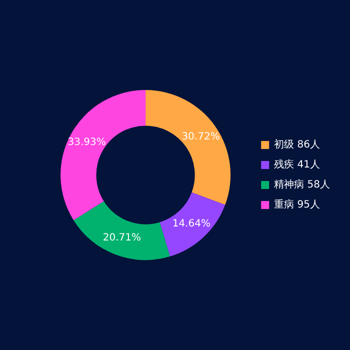  What do you see at coordinates (297, 164) in the screenshot?
I see `legend-label: 残疾 41人` at bounding box center [297, 164].